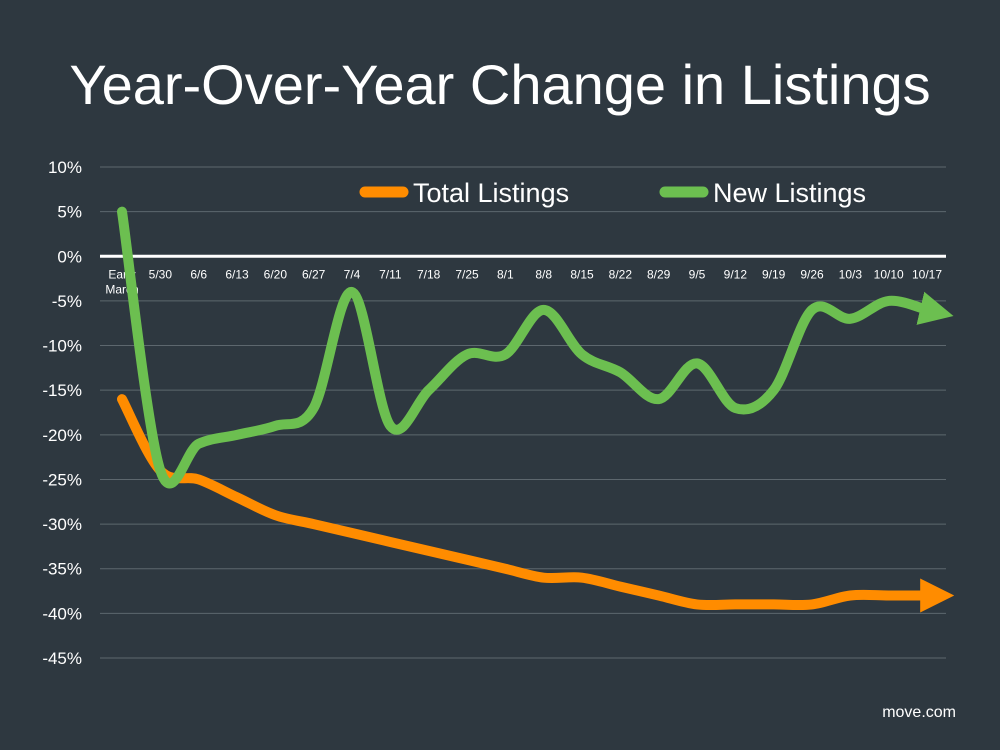  What do you see at coordinates (62, 524) in the screenshot?
I see `y-tick-label: -30%` at bounding box center [62, 524].